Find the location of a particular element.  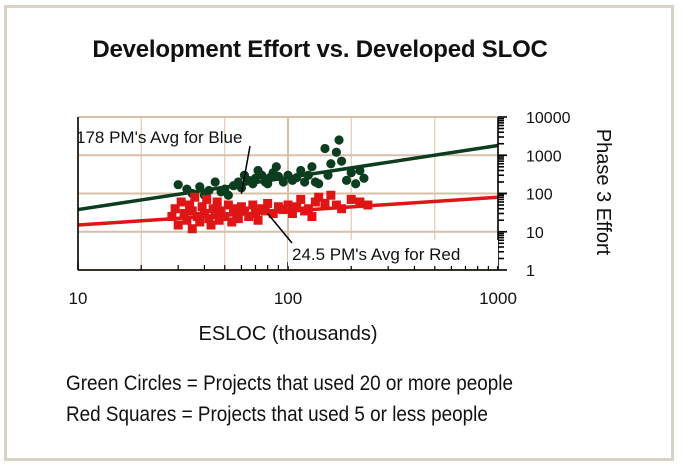

y-tick-label: 100 is located at coordinates (539, 195).